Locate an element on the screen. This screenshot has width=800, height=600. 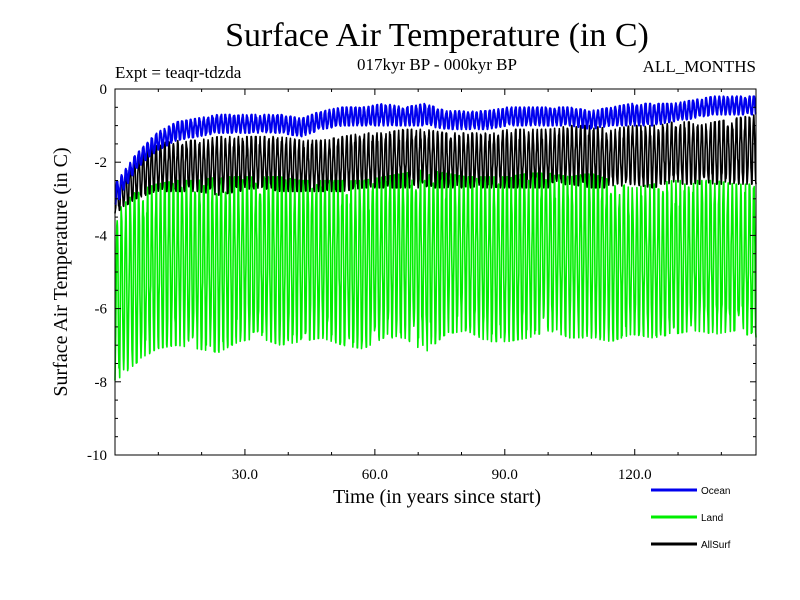
series-line-ocean is located at coordinates (435, 150).